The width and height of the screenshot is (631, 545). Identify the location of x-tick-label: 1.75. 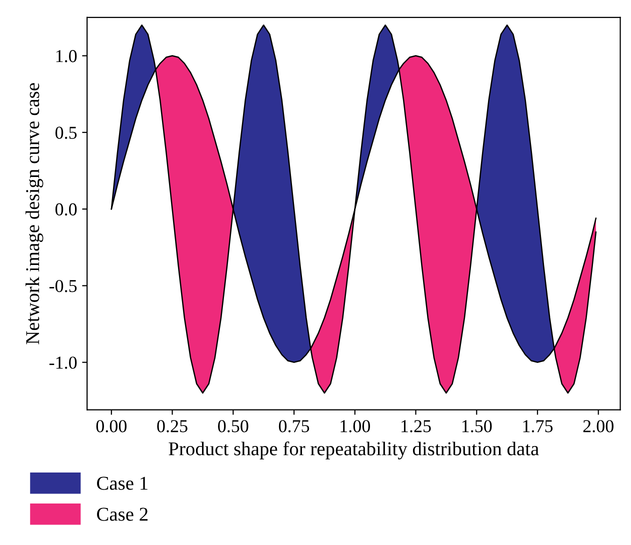
(538, 426).